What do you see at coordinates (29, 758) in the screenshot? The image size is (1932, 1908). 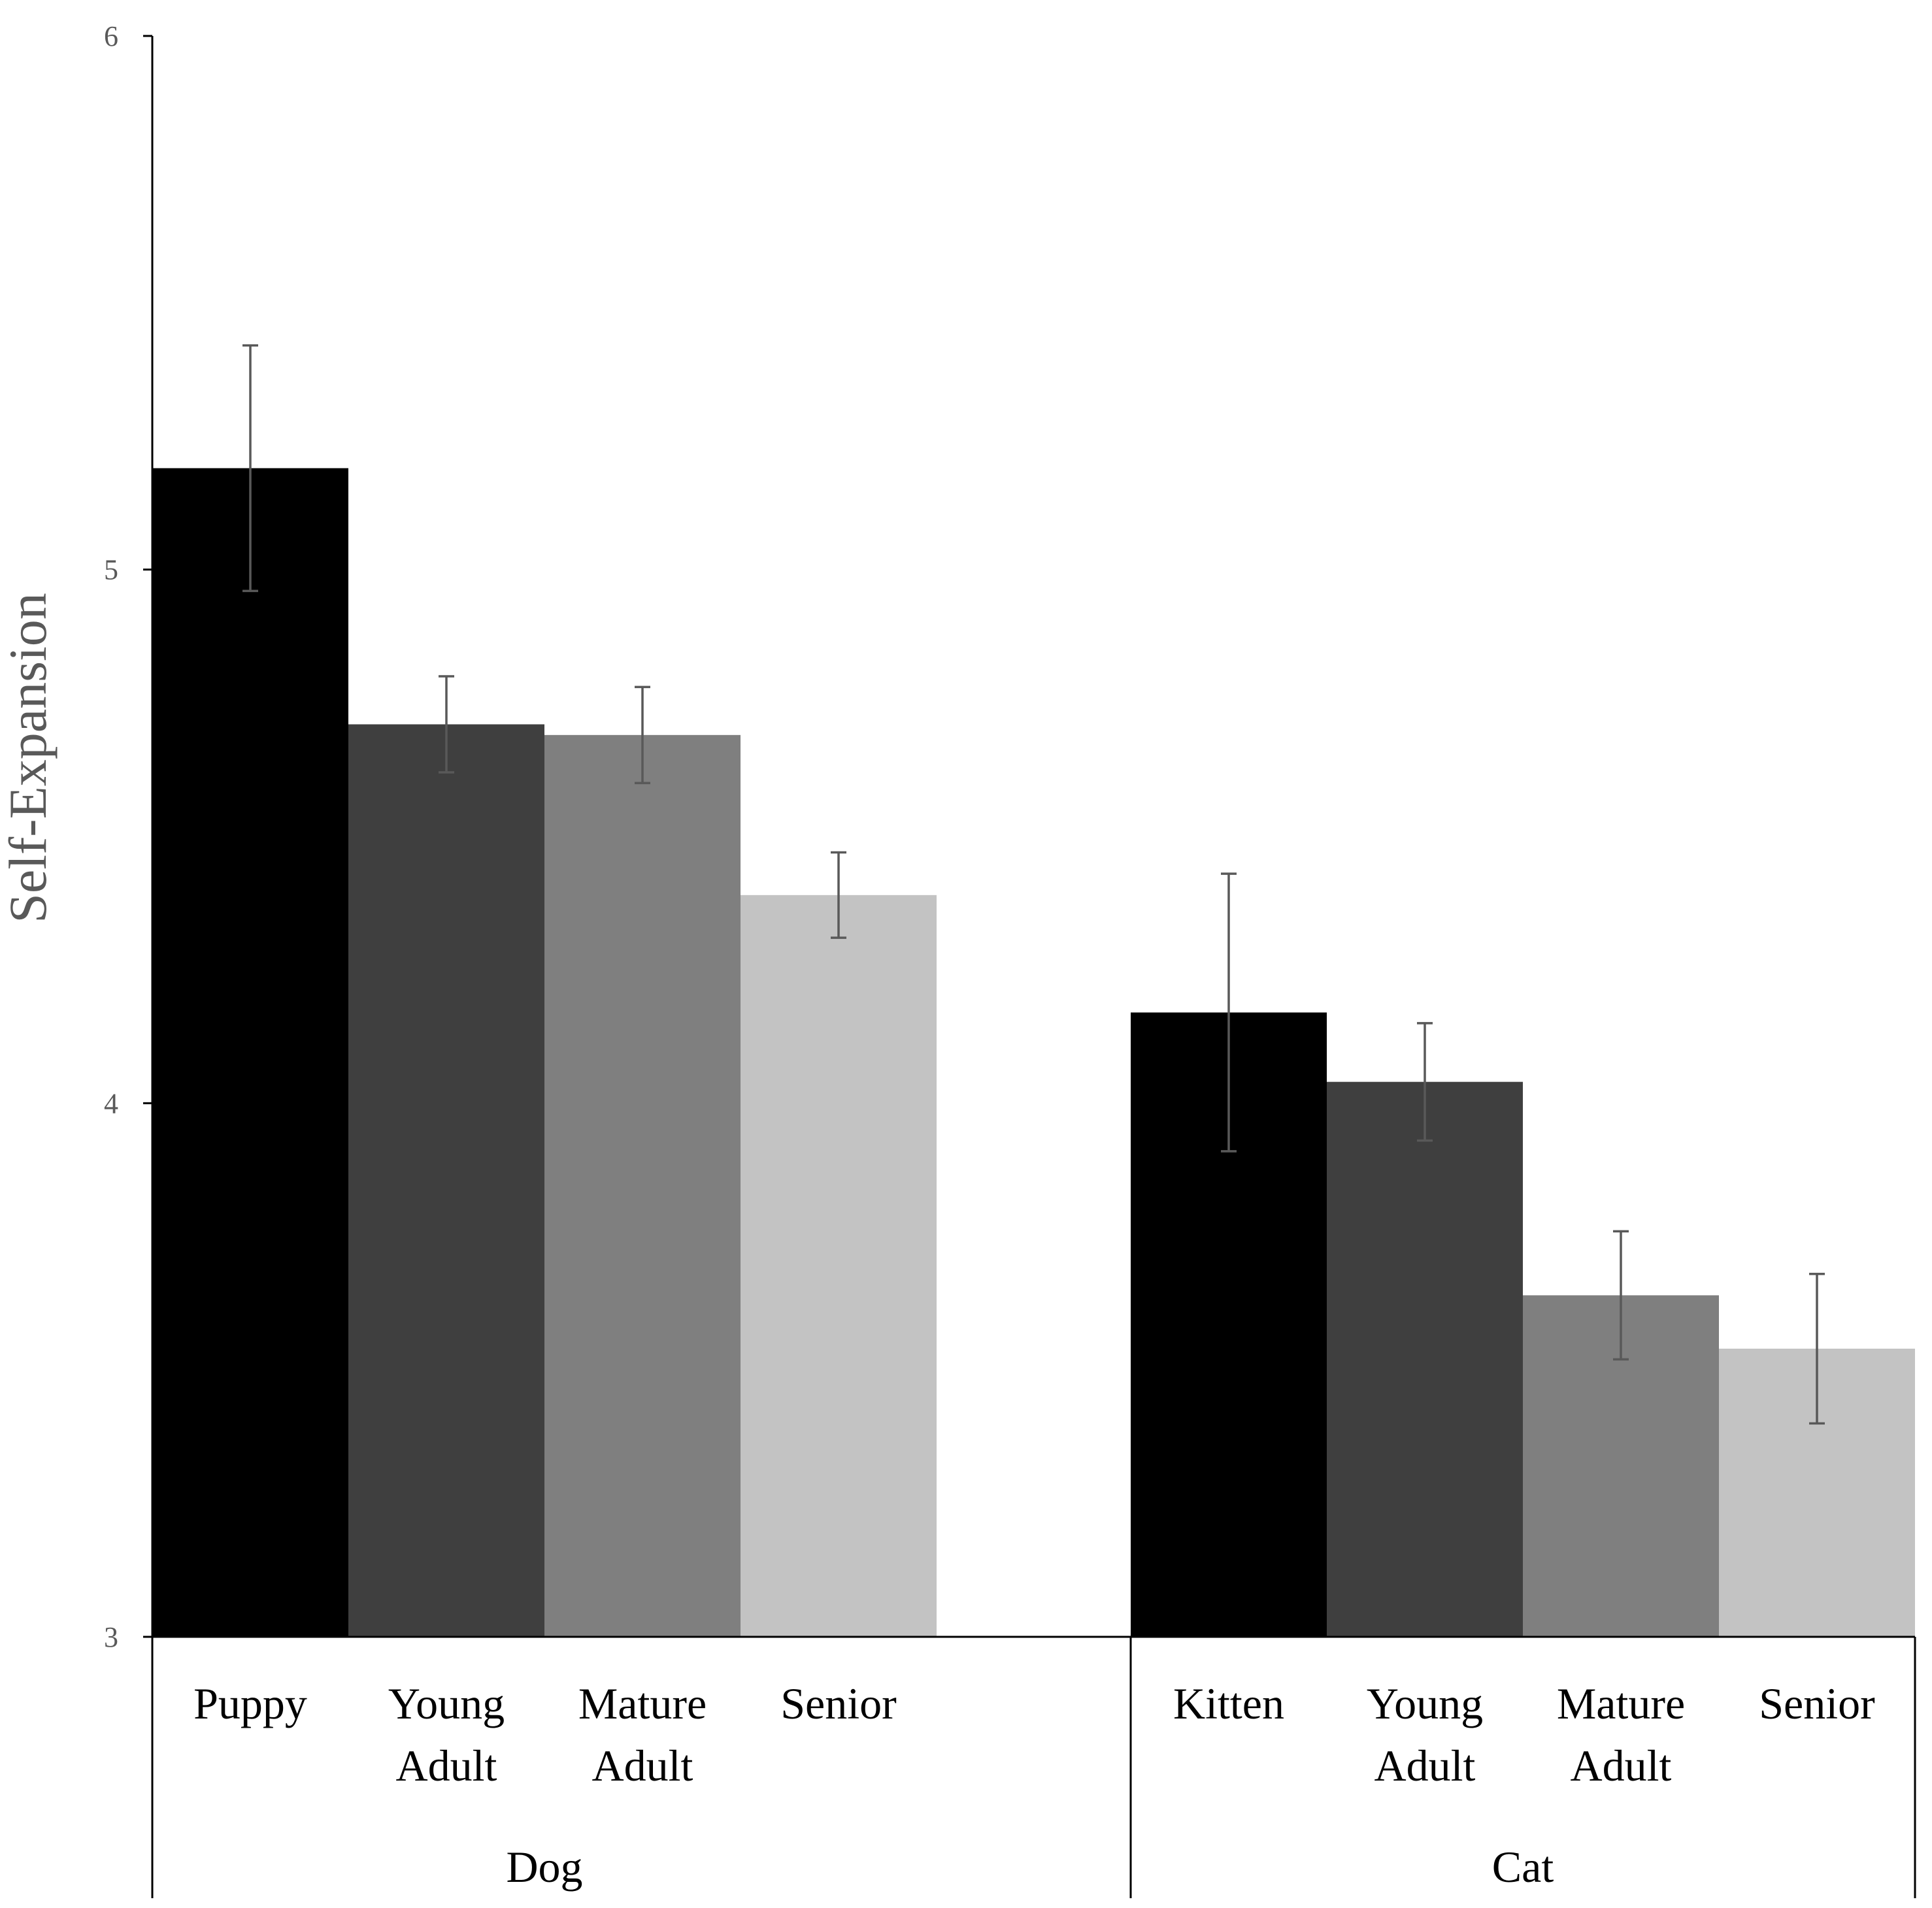 I see `y-axis-label: Self-Expansion` at bounding box center [29, 758].